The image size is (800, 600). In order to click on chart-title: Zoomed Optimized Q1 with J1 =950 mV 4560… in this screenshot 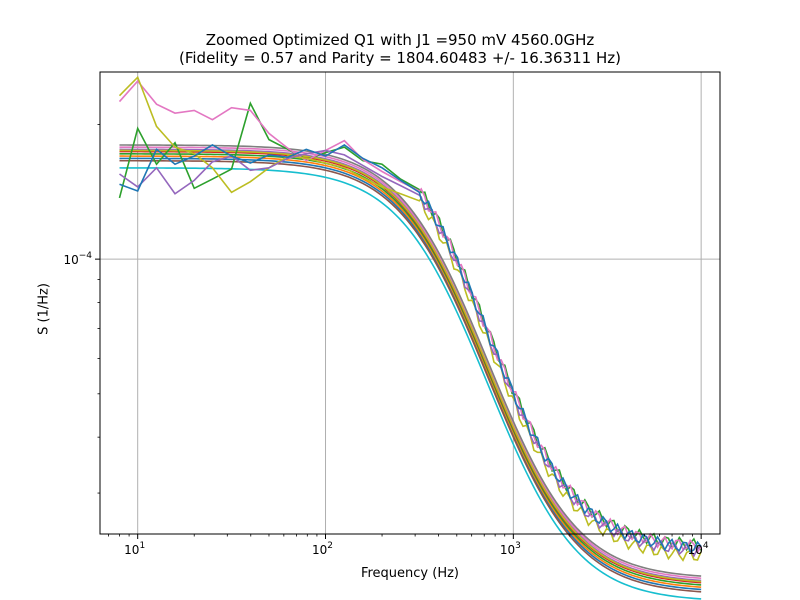, I will do `click(400, 40)`.